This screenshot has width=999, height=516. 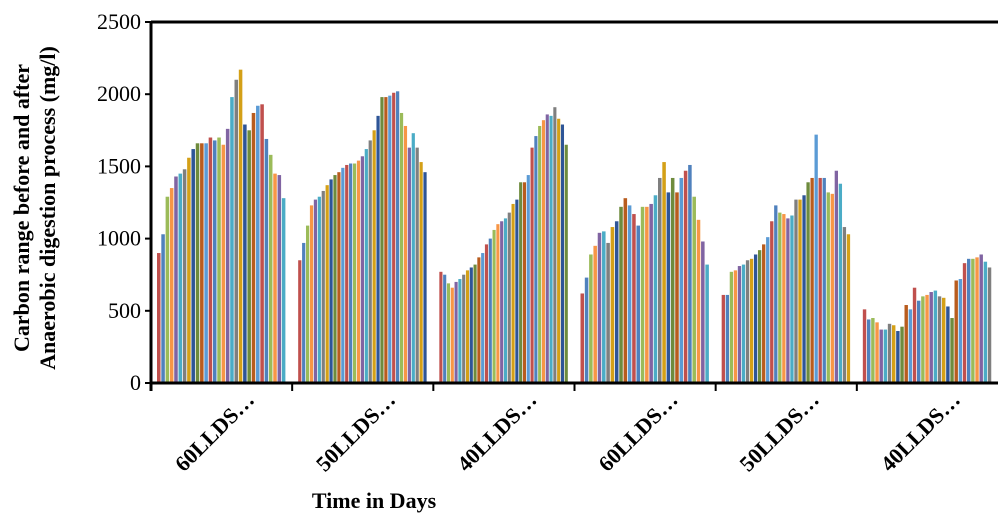 What do you see at coordinates (119, 93) in the screenshot?
I see `y-tick-label: 2000` at bounding box center [119, 93].